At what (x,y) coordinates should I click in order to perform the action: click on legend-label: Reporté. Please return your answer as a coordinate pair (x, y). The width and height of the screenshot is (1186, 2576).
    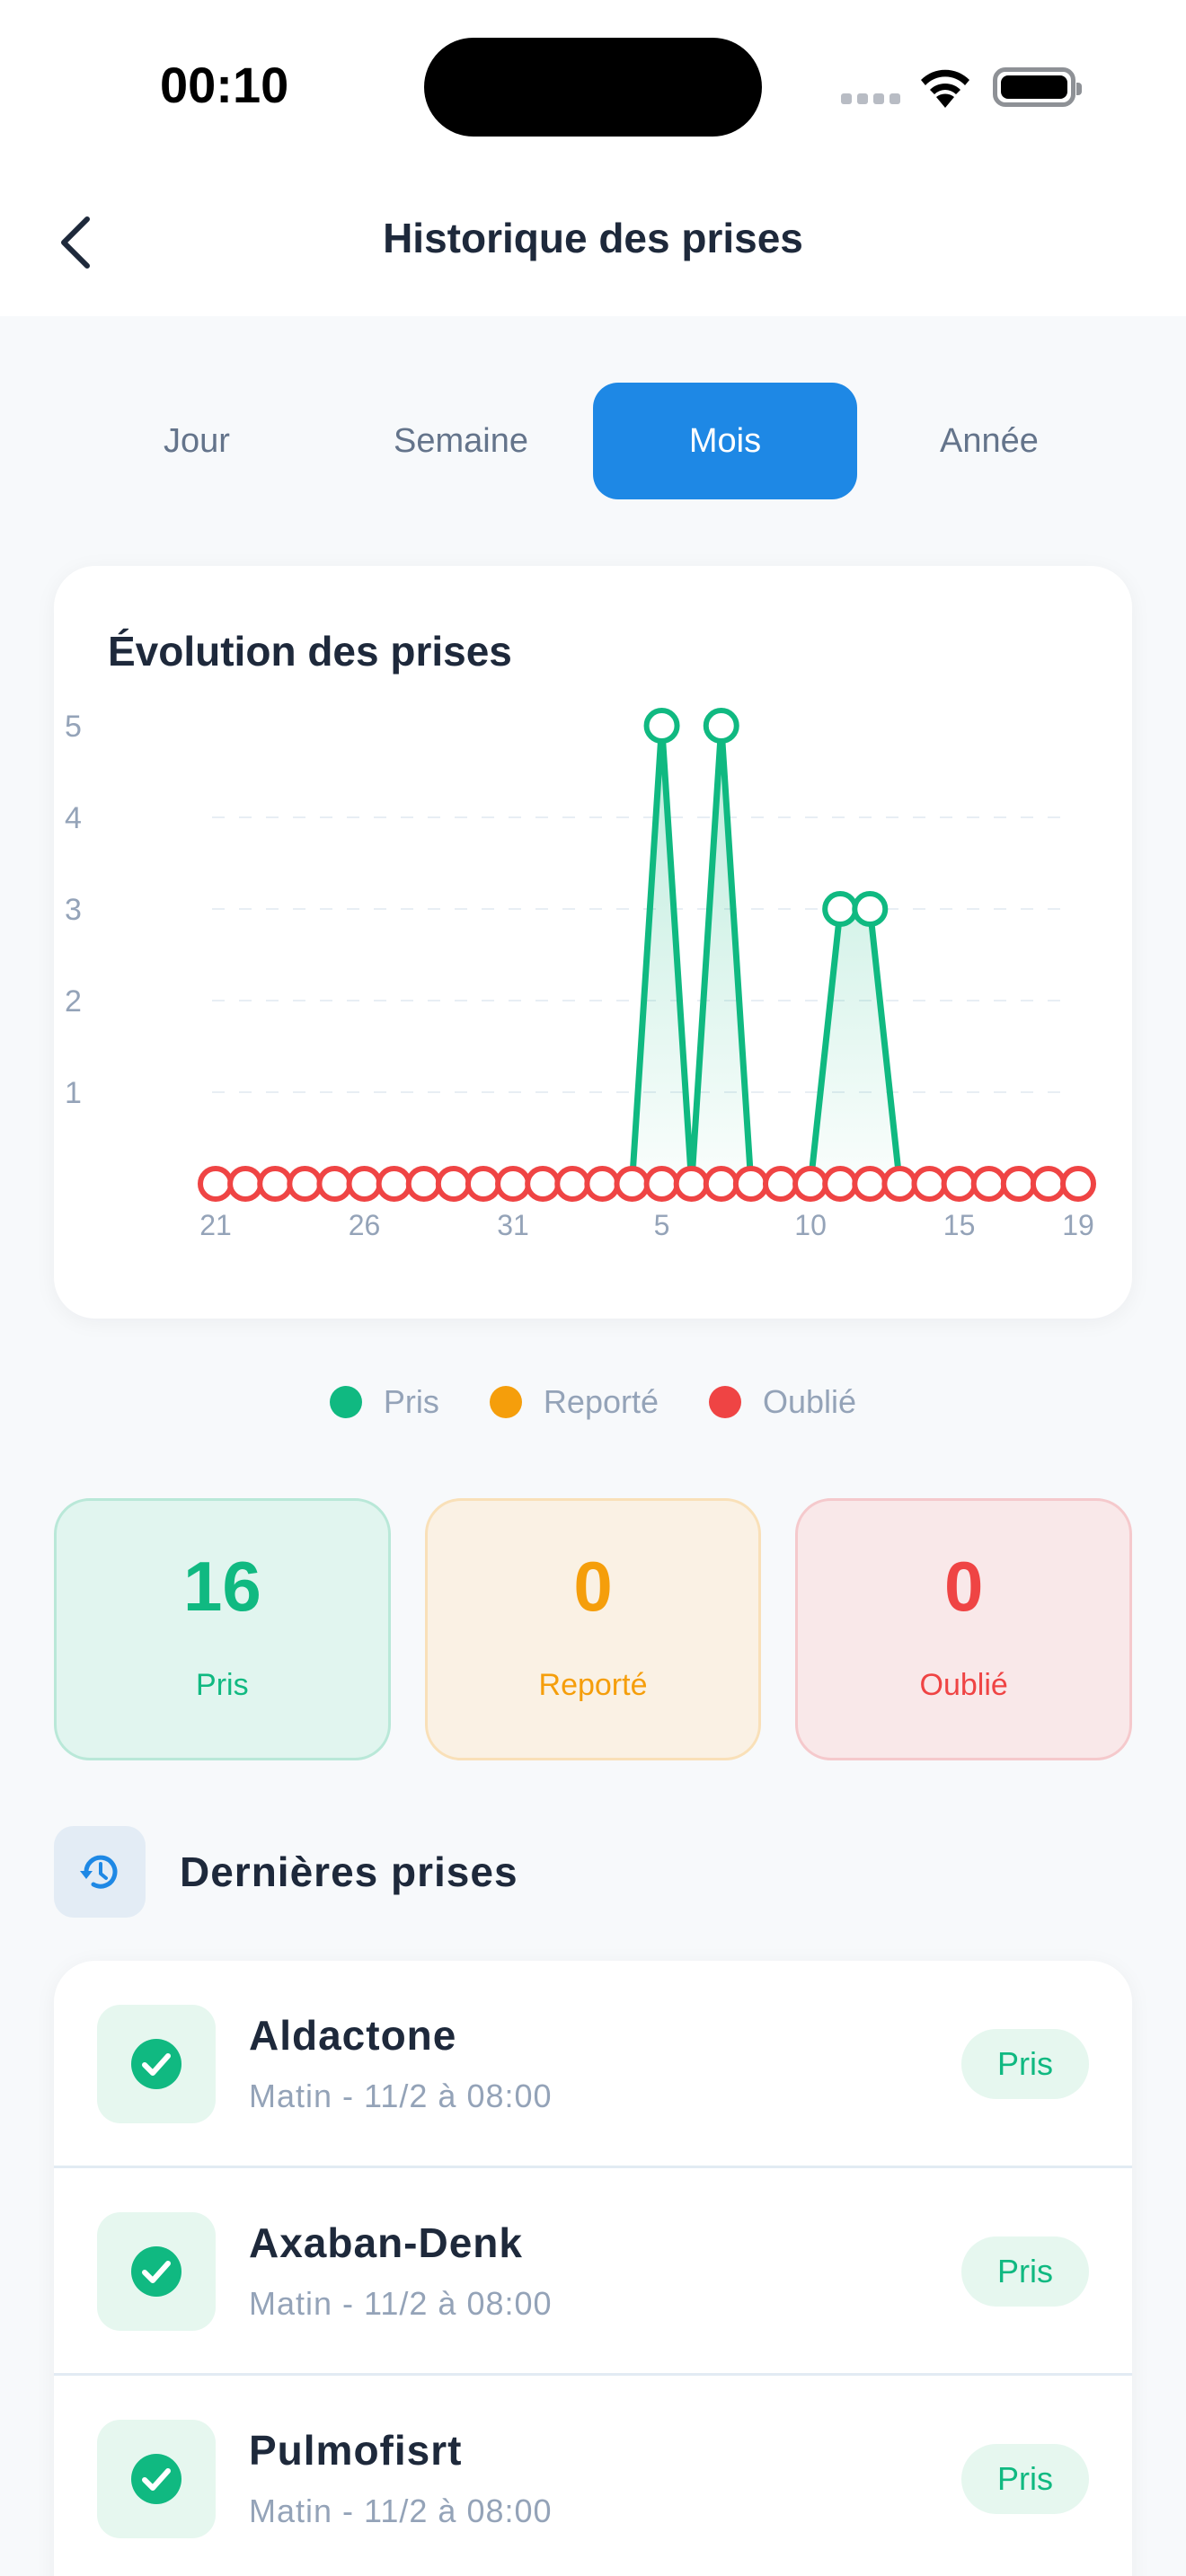
    Looking at the image, I should click on (601, 1401).